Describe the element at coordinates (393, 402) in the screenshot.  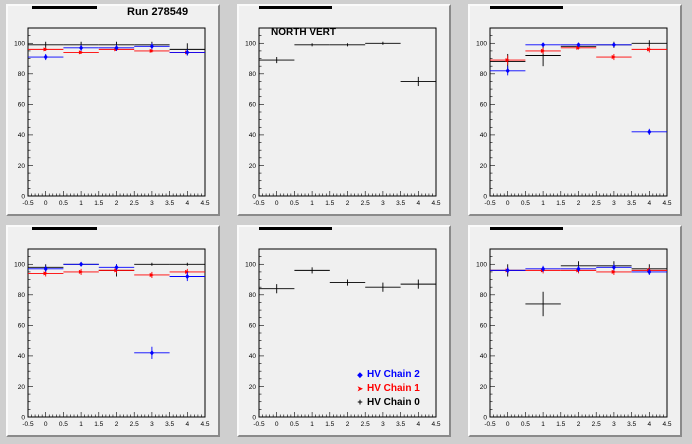
I see `legend-label: HV Chain 0` at that location.